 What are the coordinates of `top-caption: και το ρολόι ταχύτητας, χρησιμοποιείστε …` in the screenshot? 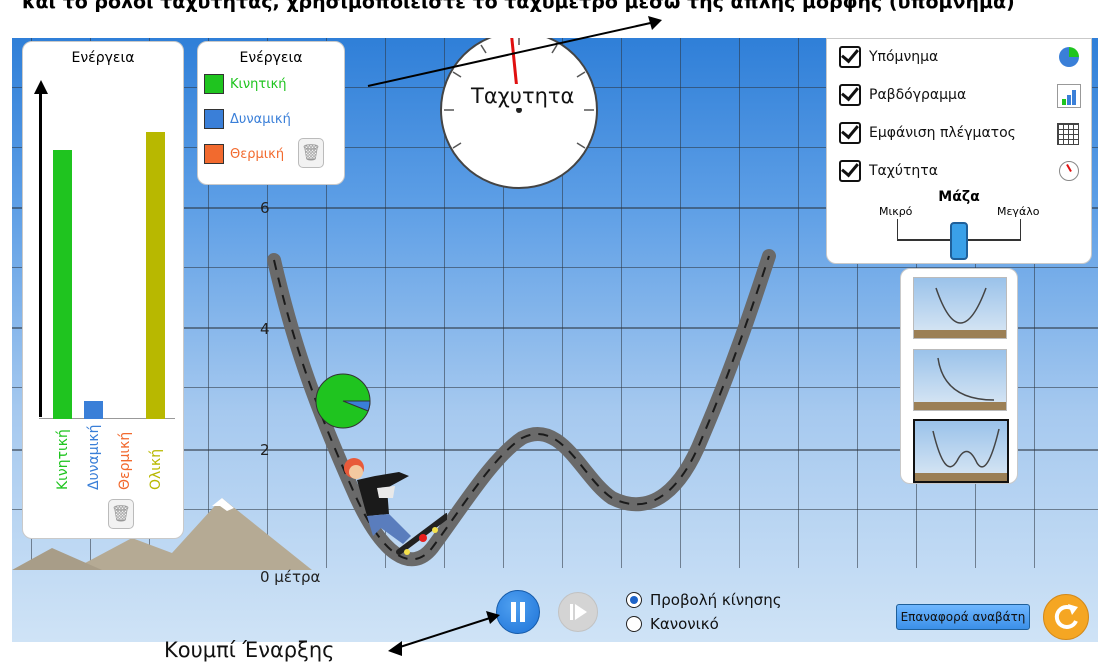 It's located at (518, 6).